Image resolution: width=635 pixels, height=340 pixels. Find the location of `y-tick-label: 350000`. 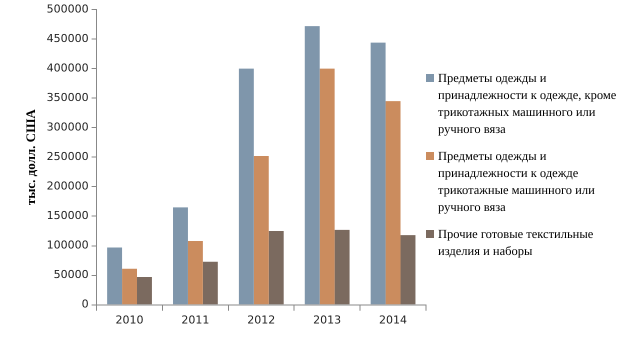

y-tick-label: 350000 is located at coordinates (67, 97).